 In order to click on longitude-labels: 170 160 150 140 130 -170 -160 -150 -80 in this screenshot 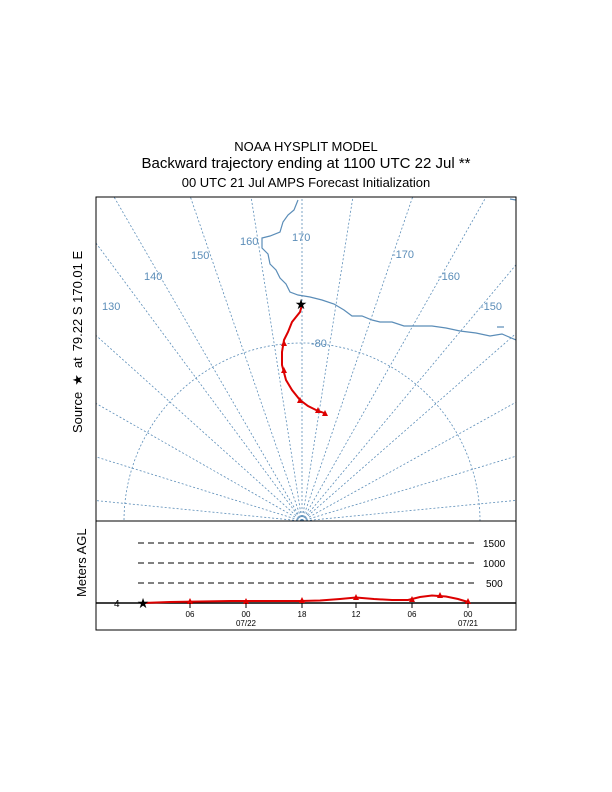, I will do `click(302, 291)`.